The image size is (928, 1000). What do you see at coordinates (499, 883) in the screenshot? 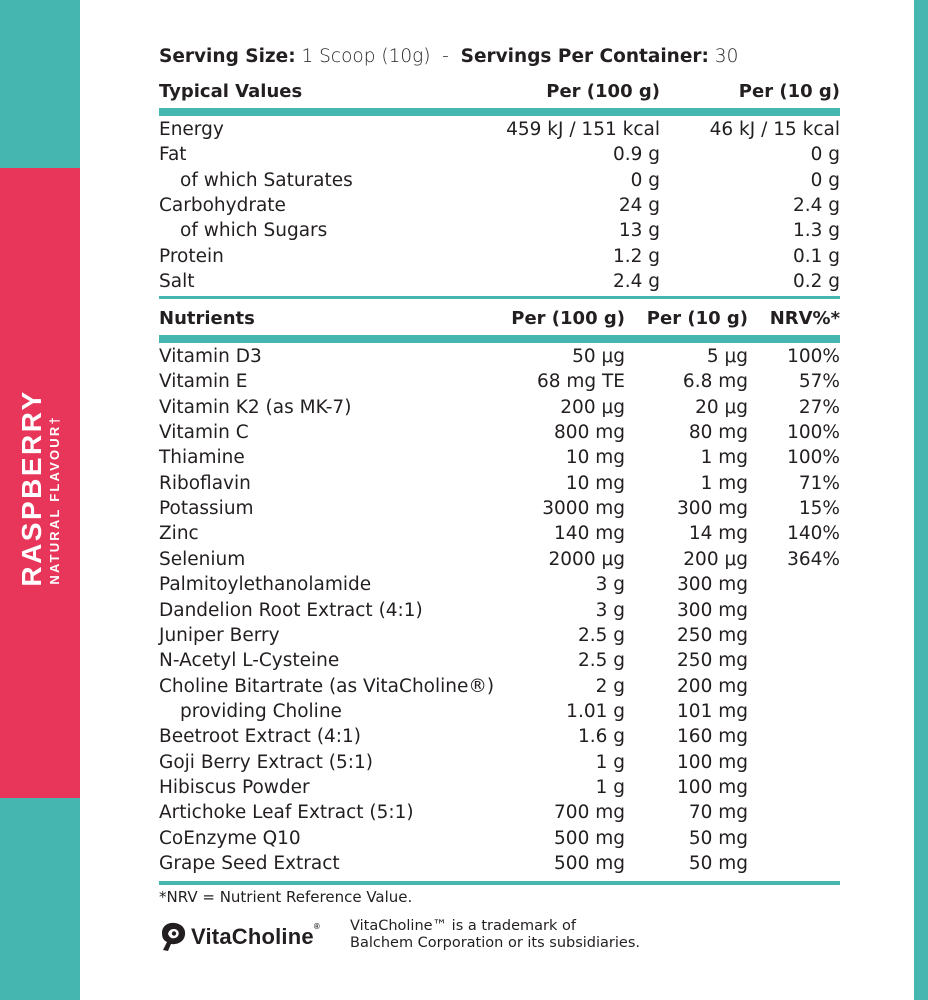
I see `nutrients-end-rule` at bounding box center [499, 883].